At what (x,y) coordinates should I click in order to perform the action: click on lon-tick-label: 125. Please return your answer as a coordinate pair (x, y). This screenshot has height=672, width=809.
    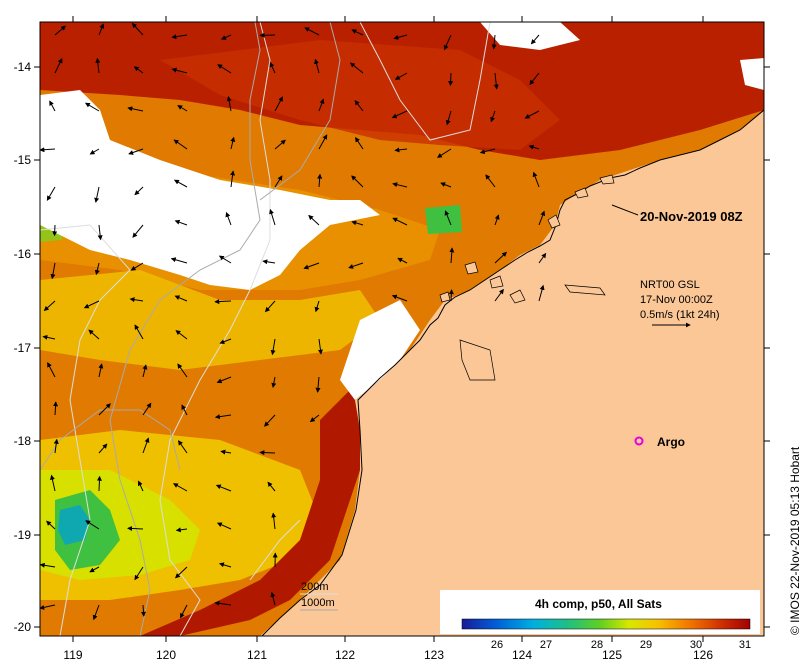
    Looking at the image, I should click on (612, 655).